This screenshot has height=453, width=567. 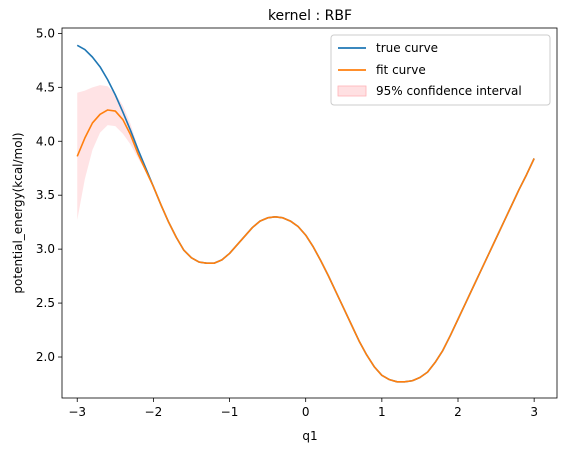 What do you see at coordinates (230, 412) in the screenshot?
I see `x-tick-label: −1` at bounding box center [230, 412].